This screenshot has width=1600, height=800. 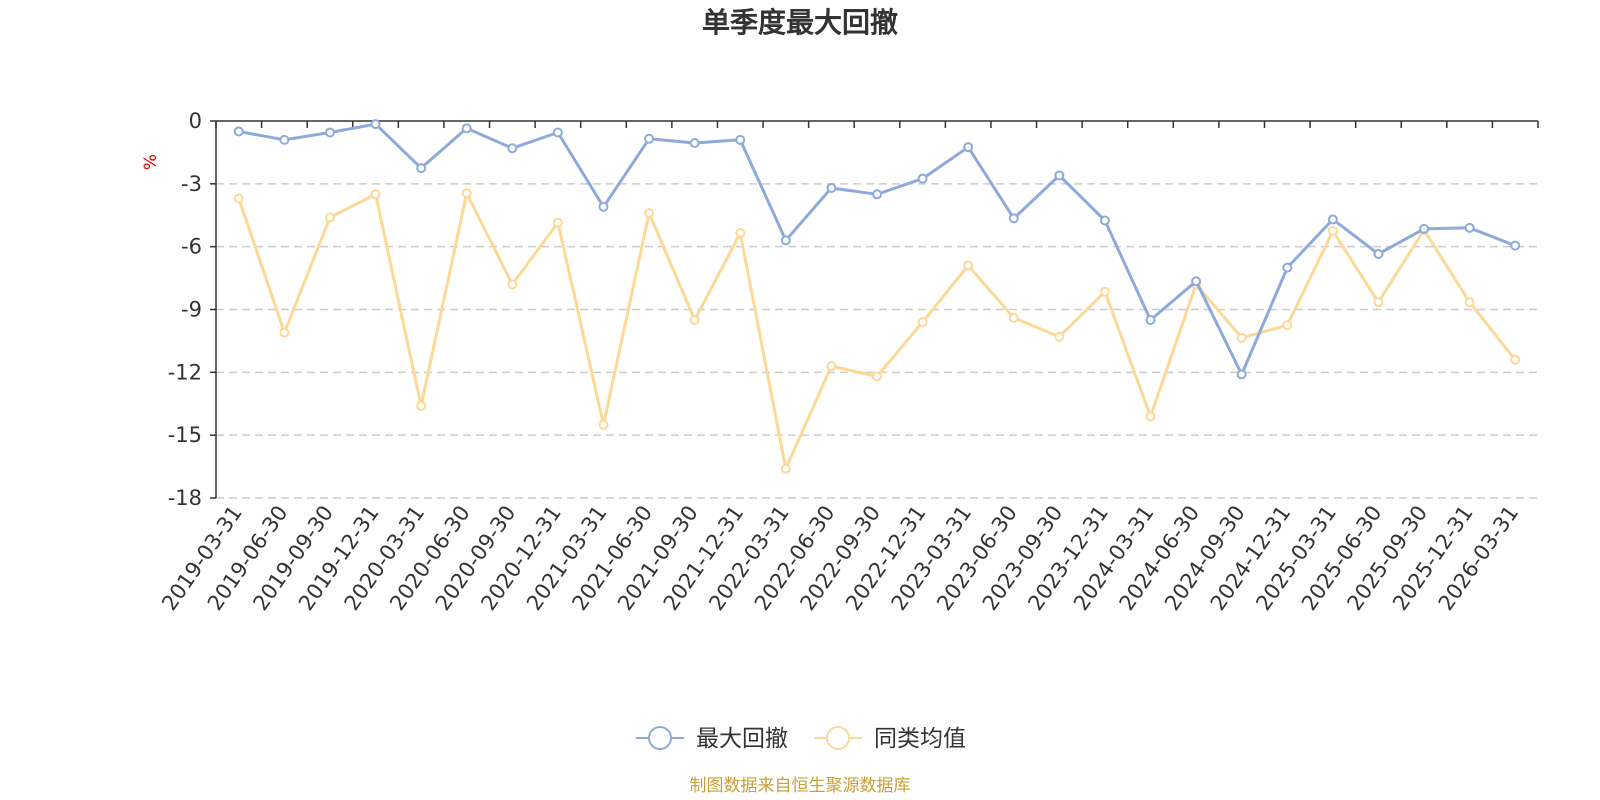 What do you see at coordinates (742, 739) in the screenshot?
I see `legend-label: 最大回撤` at bounding box center [742, 739].